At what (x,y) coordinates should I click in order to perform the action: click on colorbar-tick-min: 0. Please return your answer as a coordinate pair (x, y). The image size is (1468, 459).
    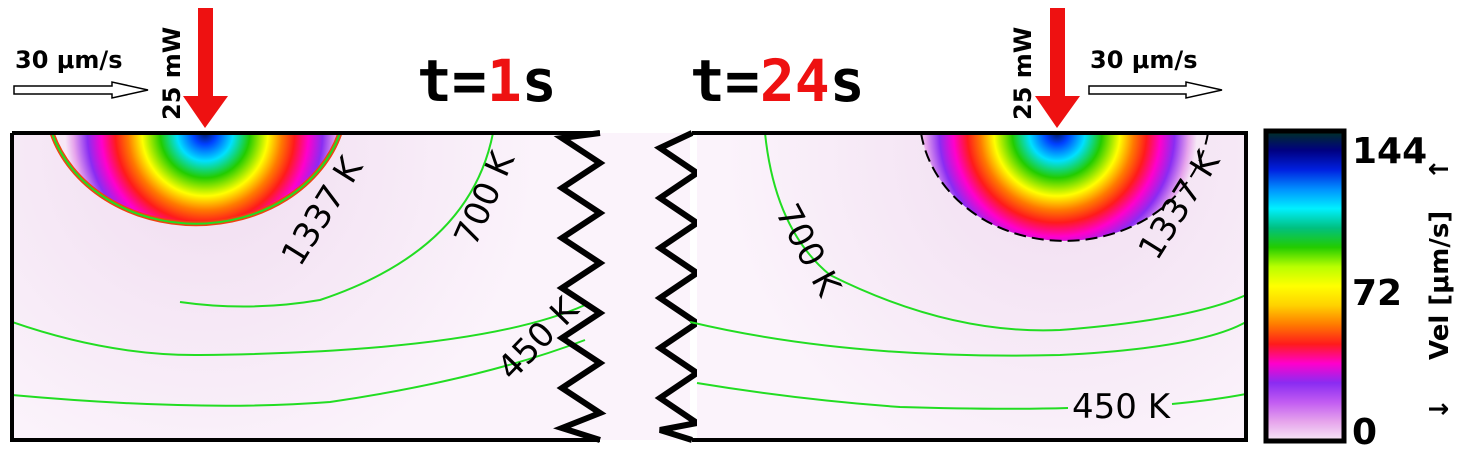
    Looking at the image, I should click on (1365, 432).